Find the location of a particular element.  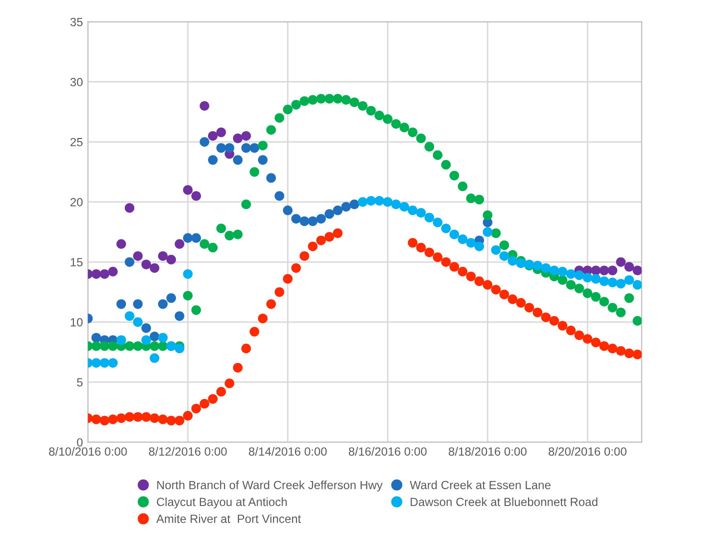

y-tick-label: 20 is located at coordinates (76, 202).